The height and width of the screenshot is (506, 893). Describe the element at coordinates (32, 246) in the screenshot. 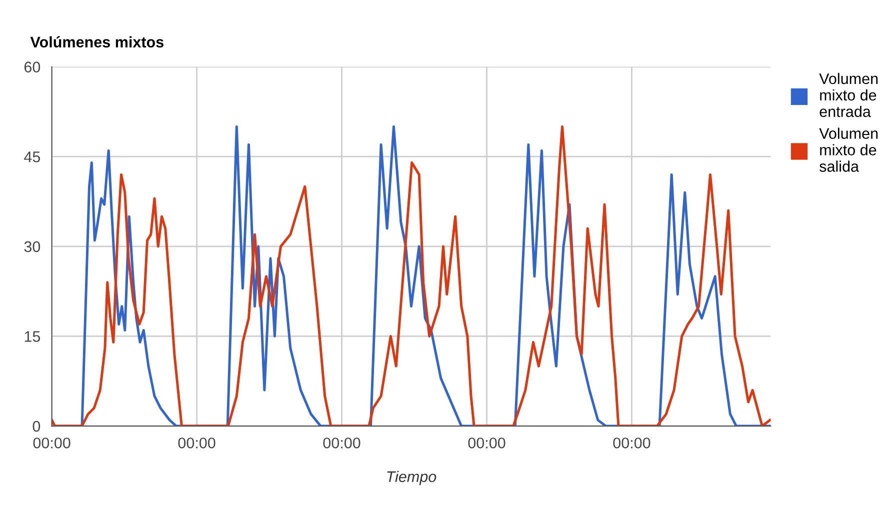

I see `y-tick-label: 30` at that location.